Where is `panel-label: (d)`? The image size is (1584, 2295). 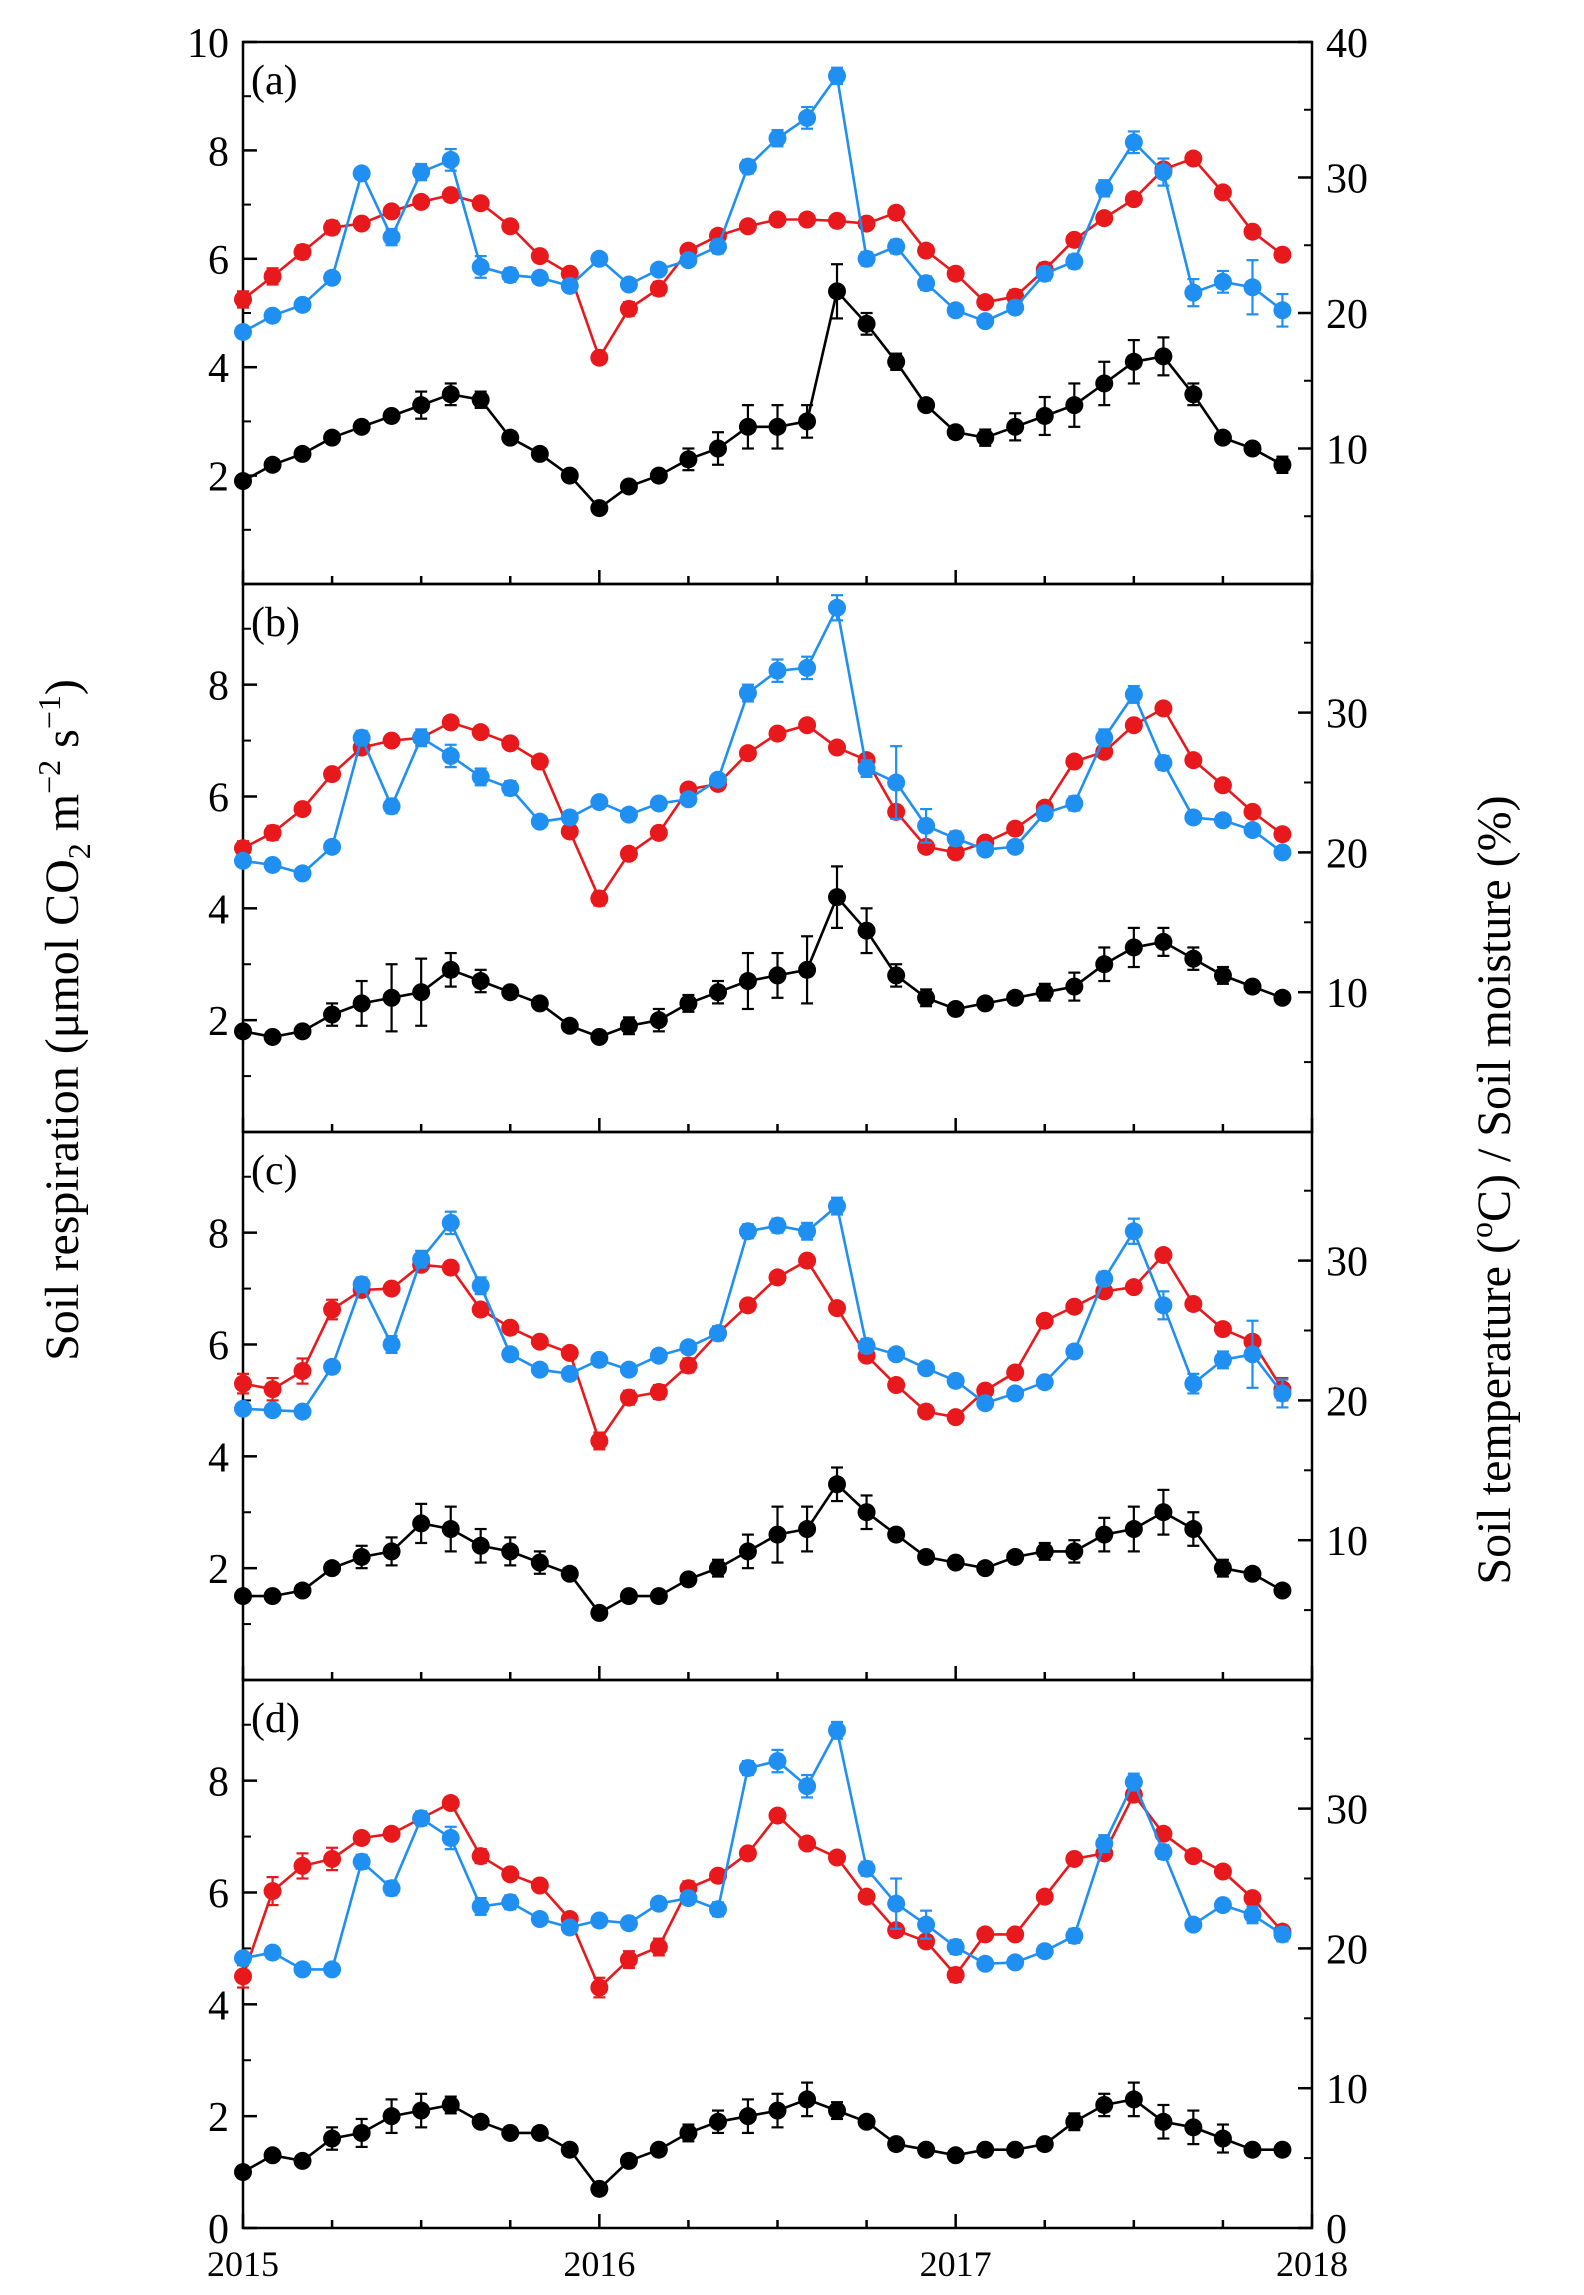
panel-label: (d) is located at coordinates (275, 1719).